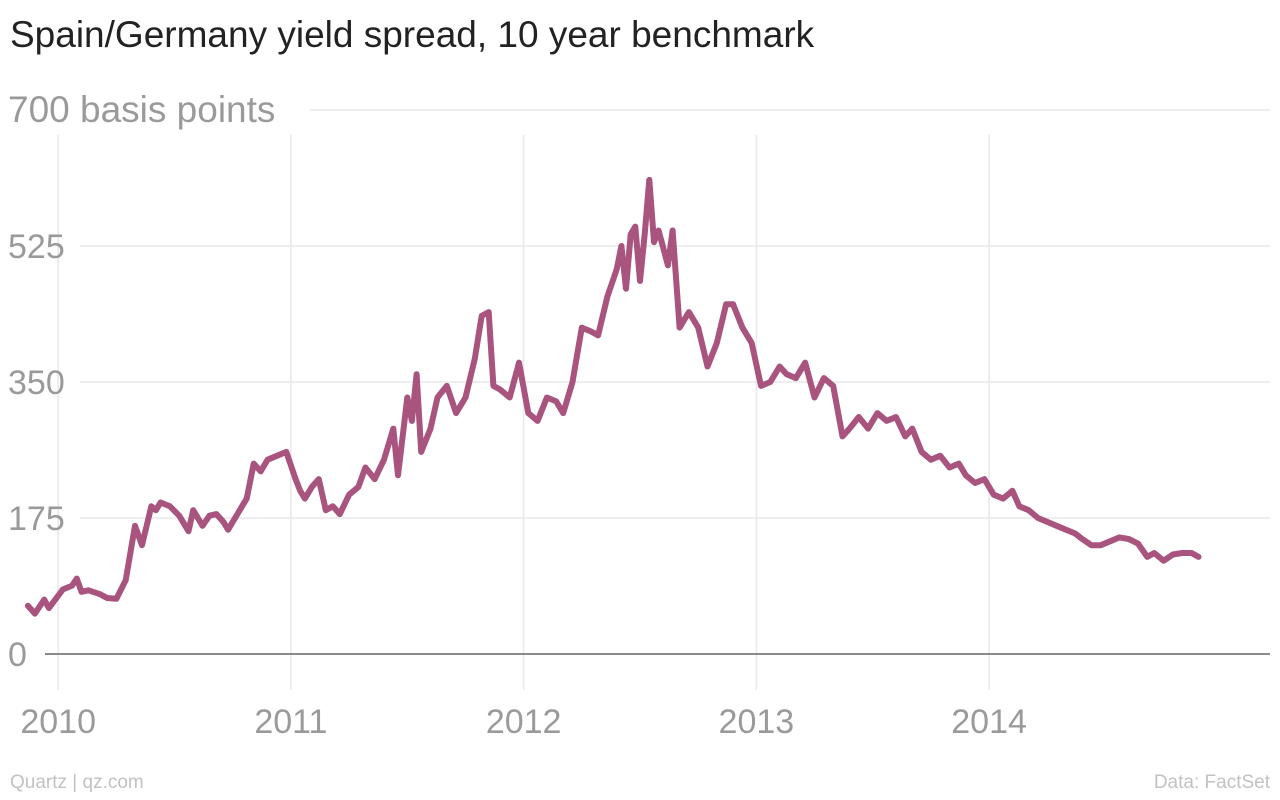  I want to click on x-tick-label-2014: 2014, so click(989, 722).